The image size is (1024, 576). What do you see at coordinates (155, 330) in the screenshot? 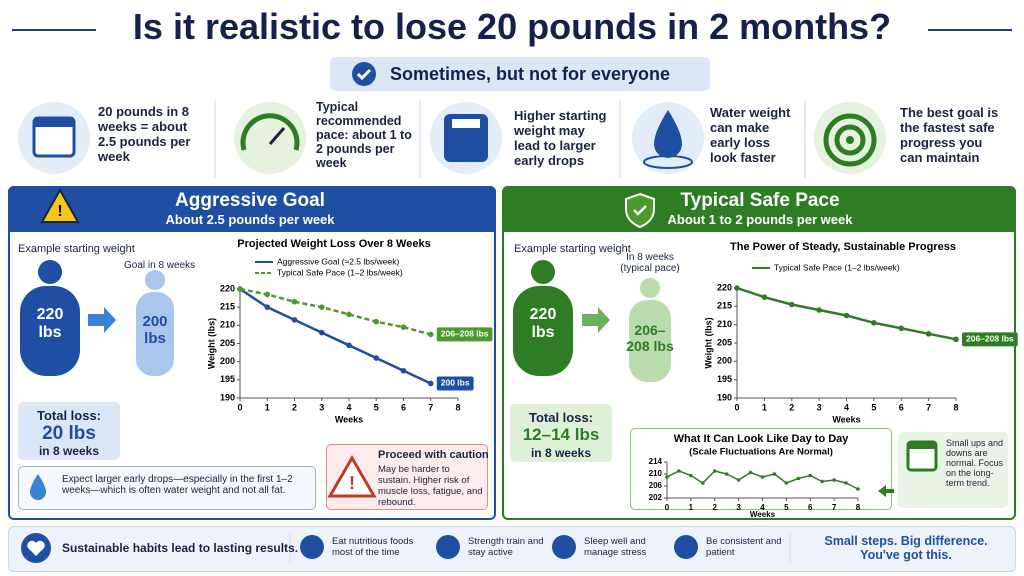
I see `goal-weight: 200 lbs` at bounding box center [155, 330].